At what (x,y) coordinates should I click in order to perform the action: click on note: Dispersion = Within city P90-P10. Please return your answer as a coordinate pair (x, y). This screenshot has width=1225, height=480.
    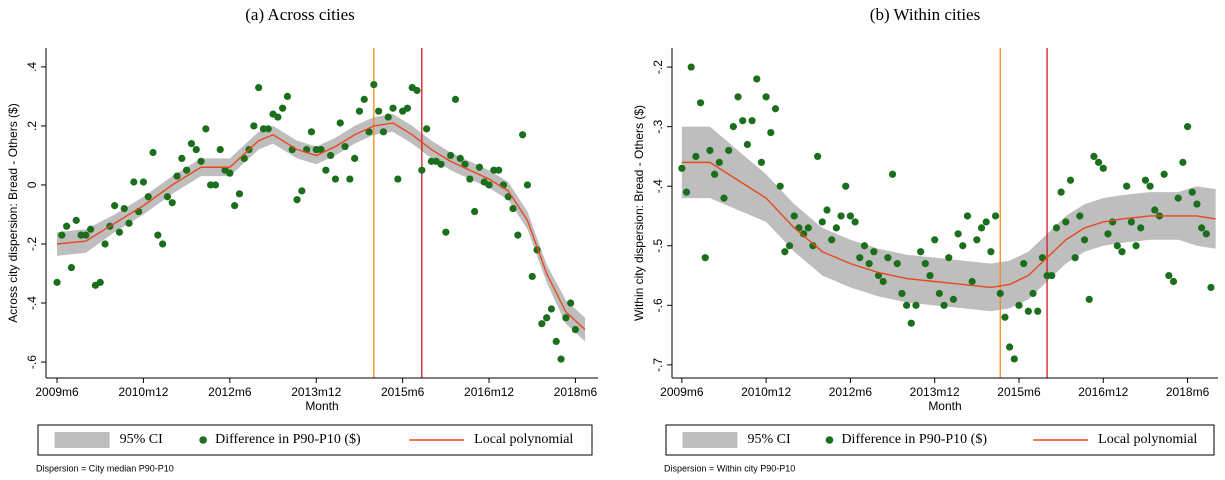
    Looking at the image, I should click on (729, 468).